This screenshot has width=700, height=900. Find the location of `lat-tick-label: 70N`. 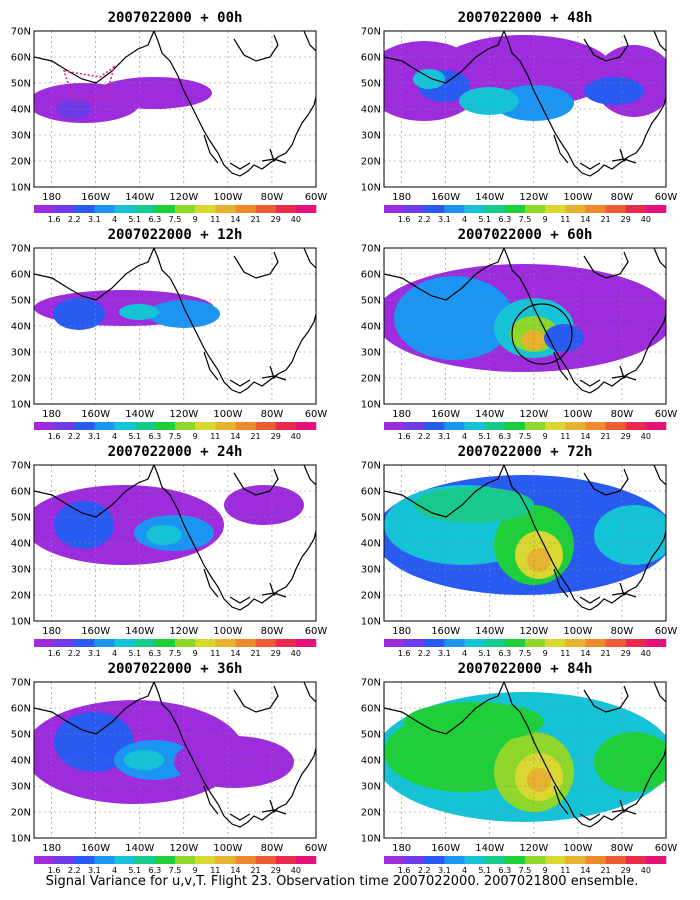

lat-tick-label: 70N is located at coordinates (371, 32).